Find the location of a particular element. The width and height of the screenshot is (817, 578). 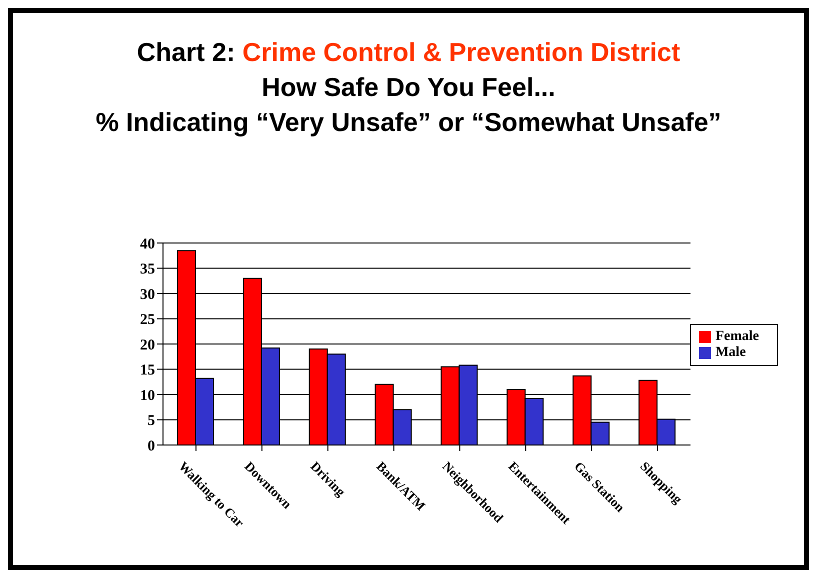

chart-title: Chart 2: Crime Control & Prevention District is located at coordinates (409, 52).